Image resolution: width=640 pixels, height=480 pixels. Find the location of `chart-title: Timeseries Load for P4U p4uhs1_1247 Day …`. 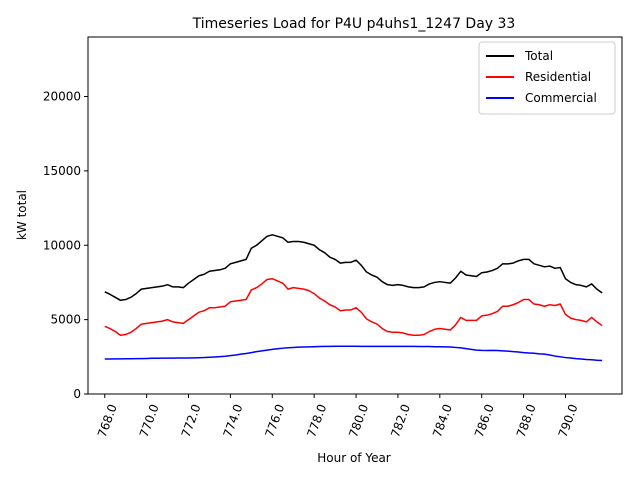

chart-title: Timeseries Load for P4U p4uhs1_1247 Day … is located at coordinates (354, 24).